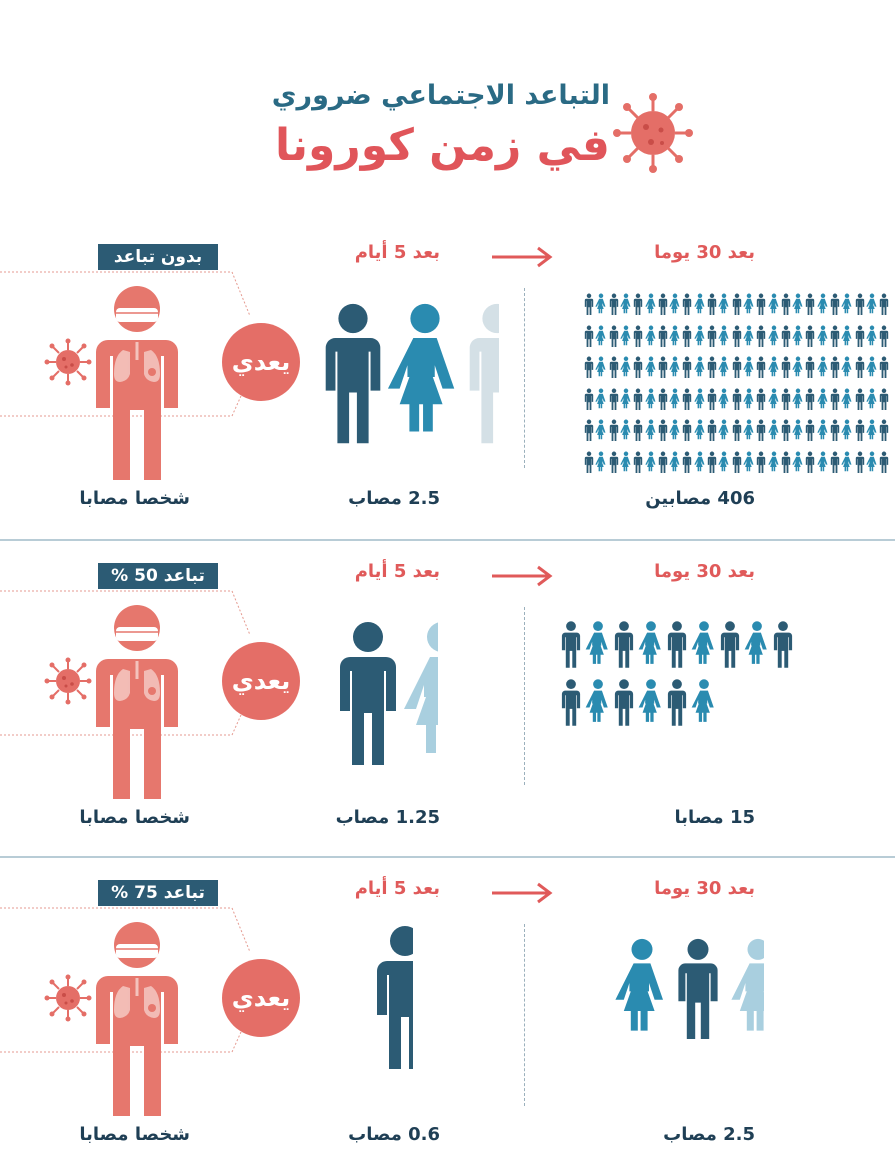  What do you see at coordinates (715, 817) in the screenshot?
I see `after-30-days-caption: 15 مصابا` at bounding box center [715, 817].